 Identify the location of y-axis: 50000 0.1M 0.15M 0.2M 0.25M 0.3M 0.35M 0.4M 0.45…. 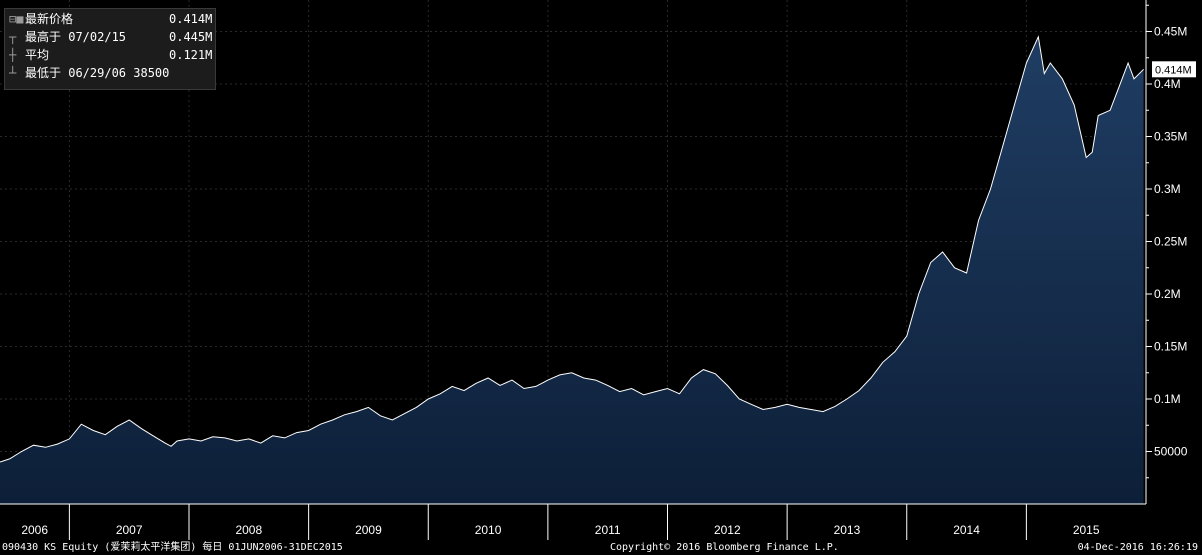
(1166, 252).